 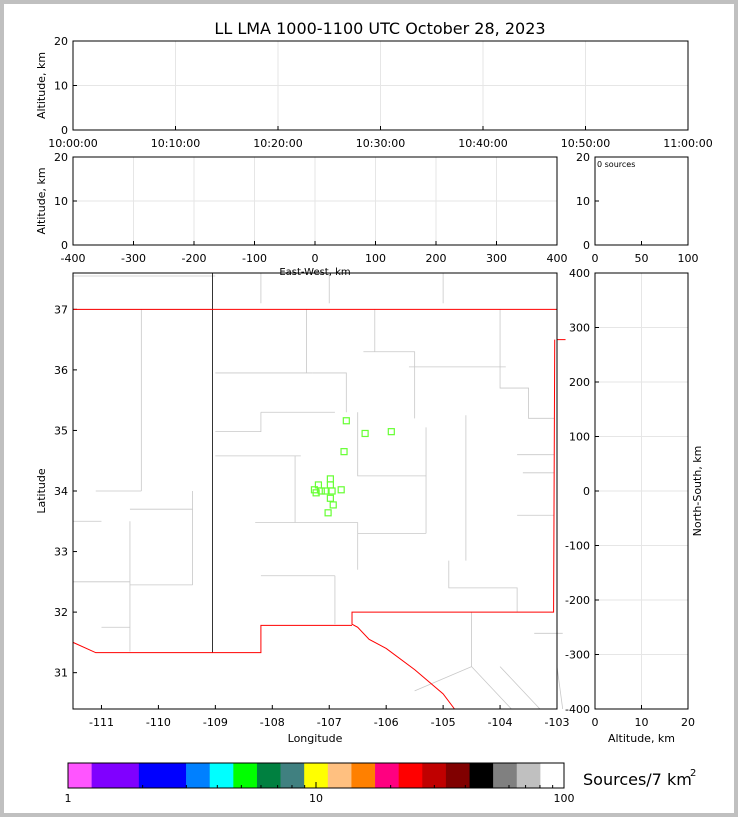 What do you see at coordinates (316, 798) in the screenshot?
I see `colorbar-tick-label: 10` at bounding box center [316, 798].